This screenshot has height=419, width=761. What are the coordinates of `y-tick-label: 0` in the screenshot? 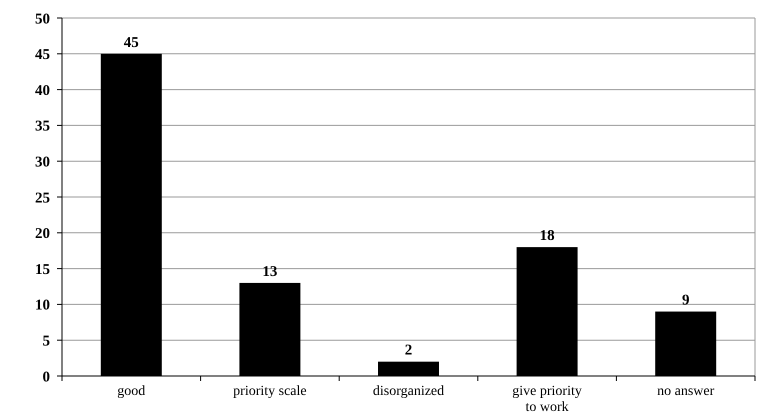 It's located at (46, 377).